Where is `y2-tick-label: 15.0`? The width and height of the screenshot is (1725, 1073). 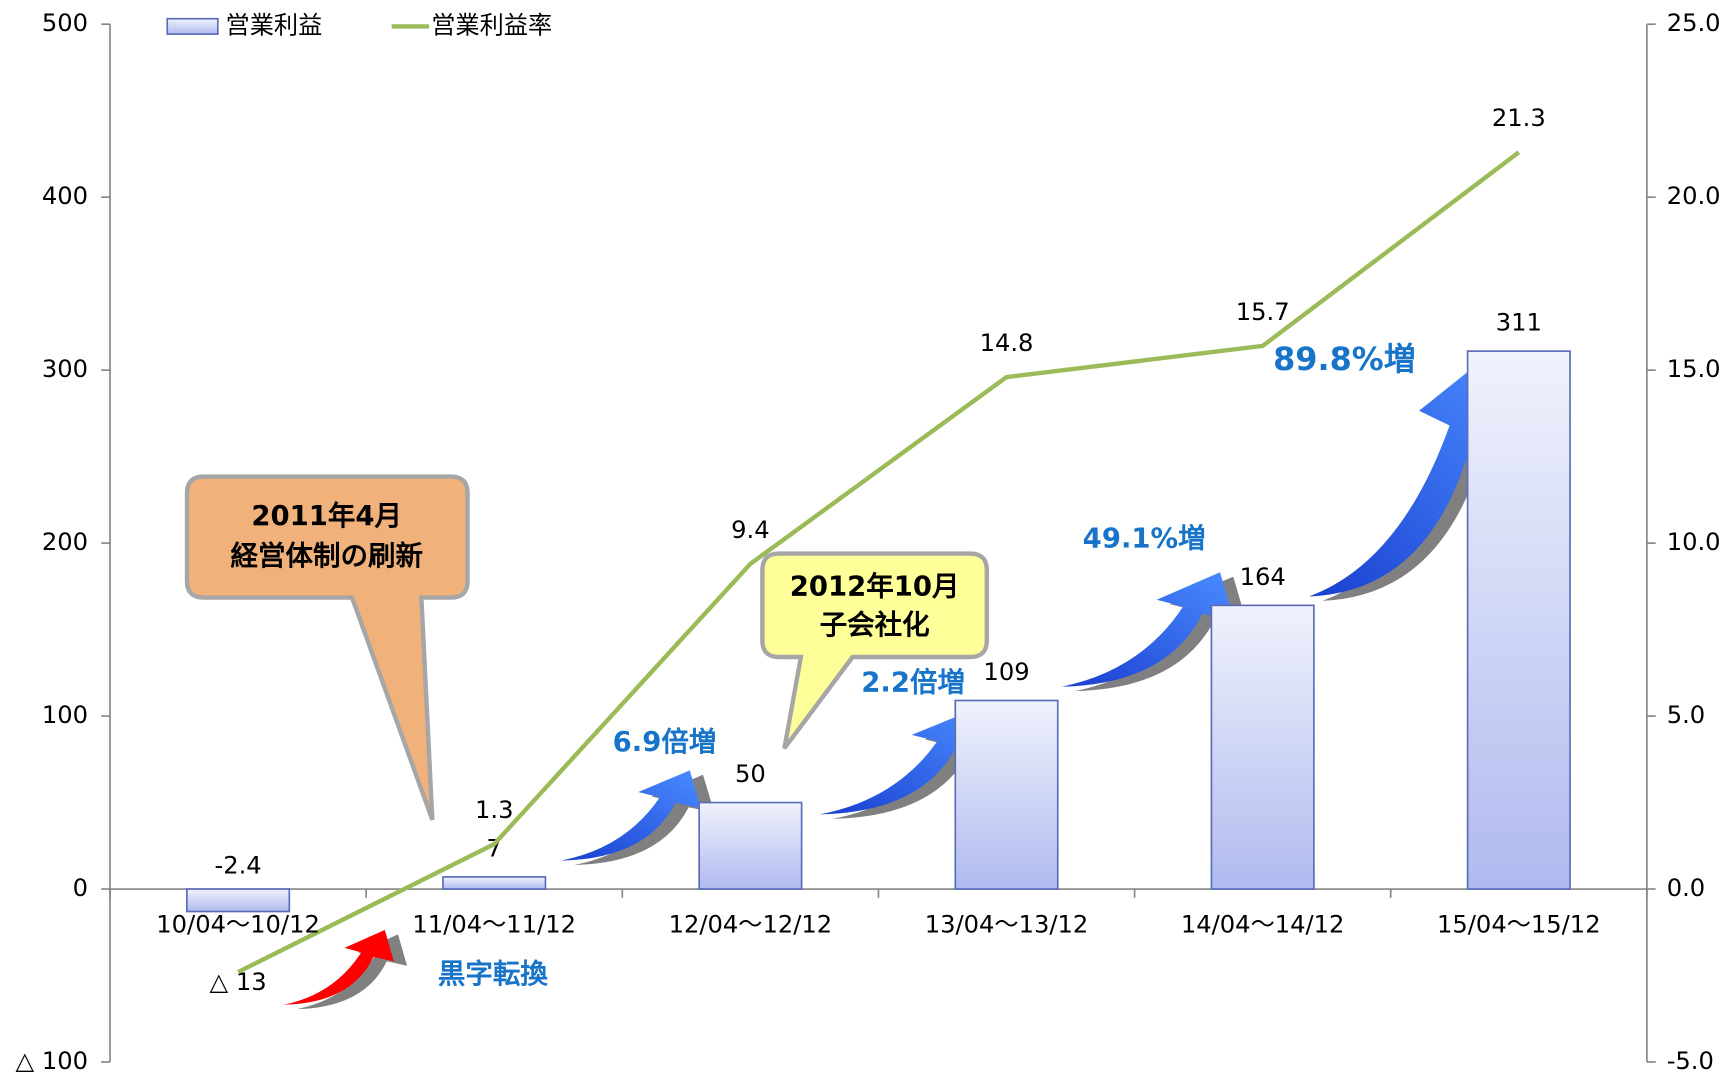
y2-tick-label: 15.0 is located at coordinates (1694, 369).